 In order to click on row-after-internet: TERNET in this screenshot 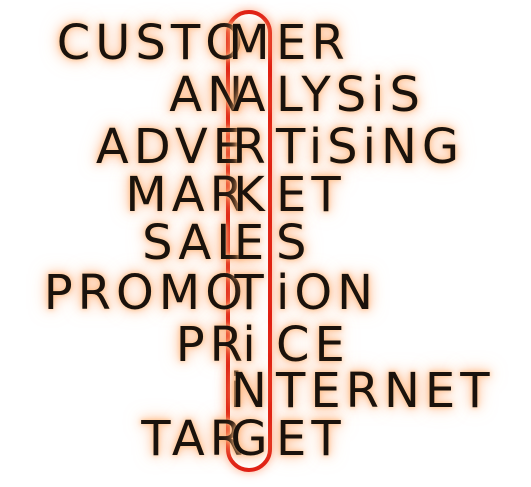, I will do `click(385, 391)`.